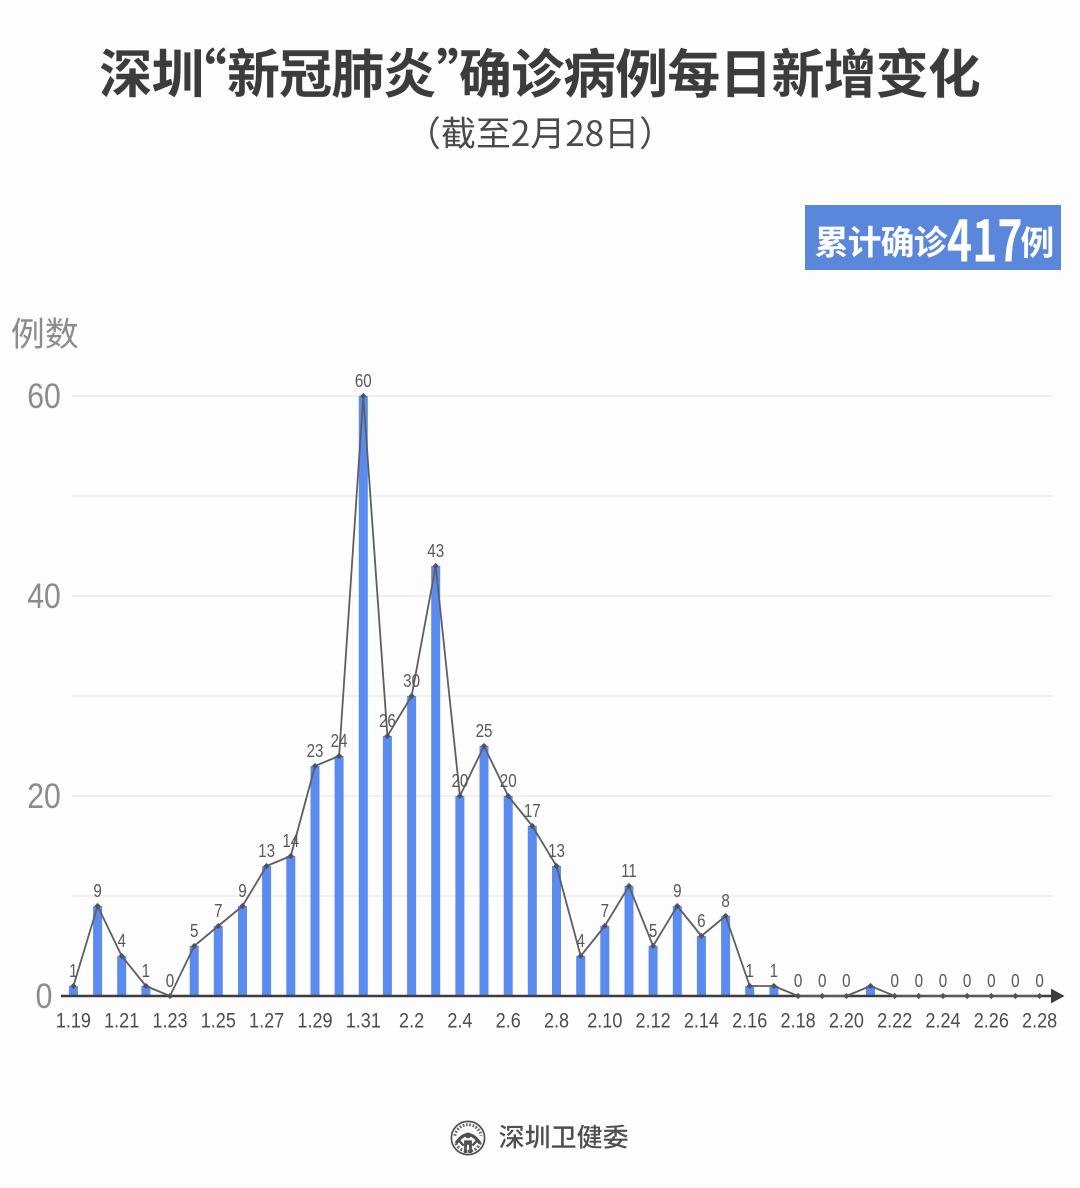 The image size is (1080, 1188). Describe the element at coordinates (314, 1021) in the screenshot. I see `svg-text: 1.29` at that location.